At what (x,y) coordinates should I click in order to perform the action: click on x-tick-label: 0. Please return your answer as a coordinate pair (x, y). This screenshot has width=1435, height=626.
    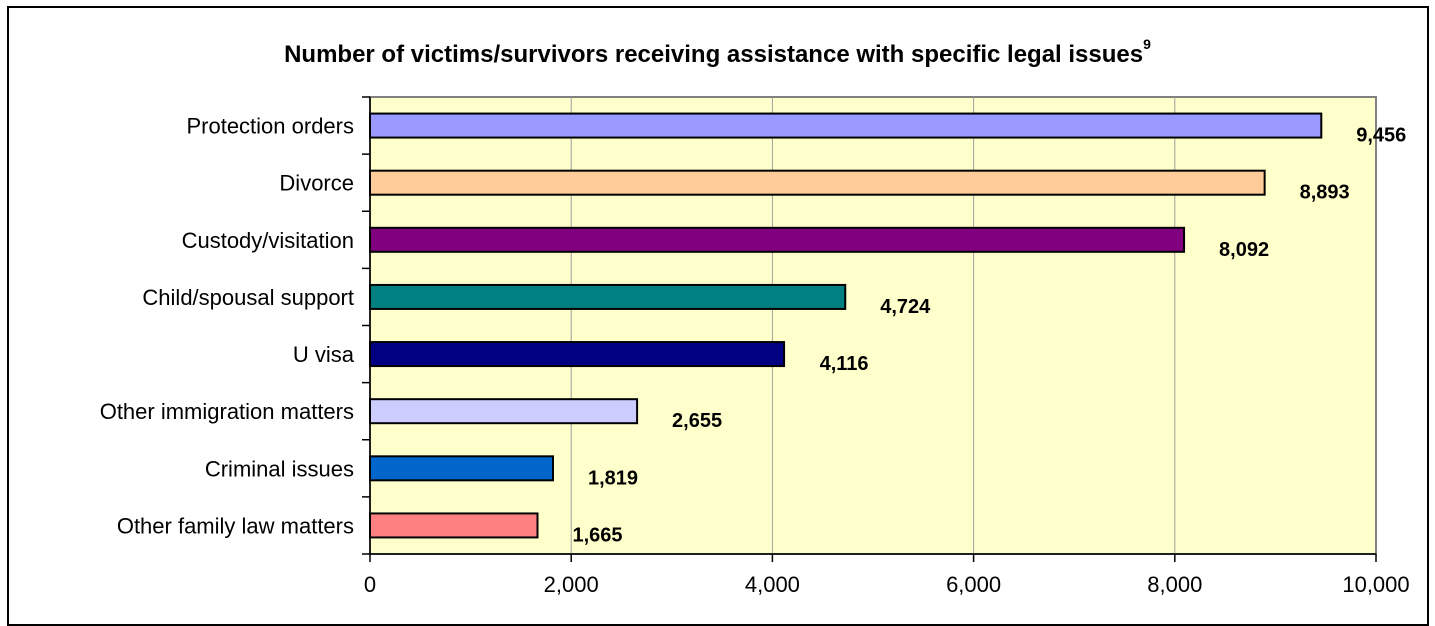
    Looking at the image, I should click on (370, 584).